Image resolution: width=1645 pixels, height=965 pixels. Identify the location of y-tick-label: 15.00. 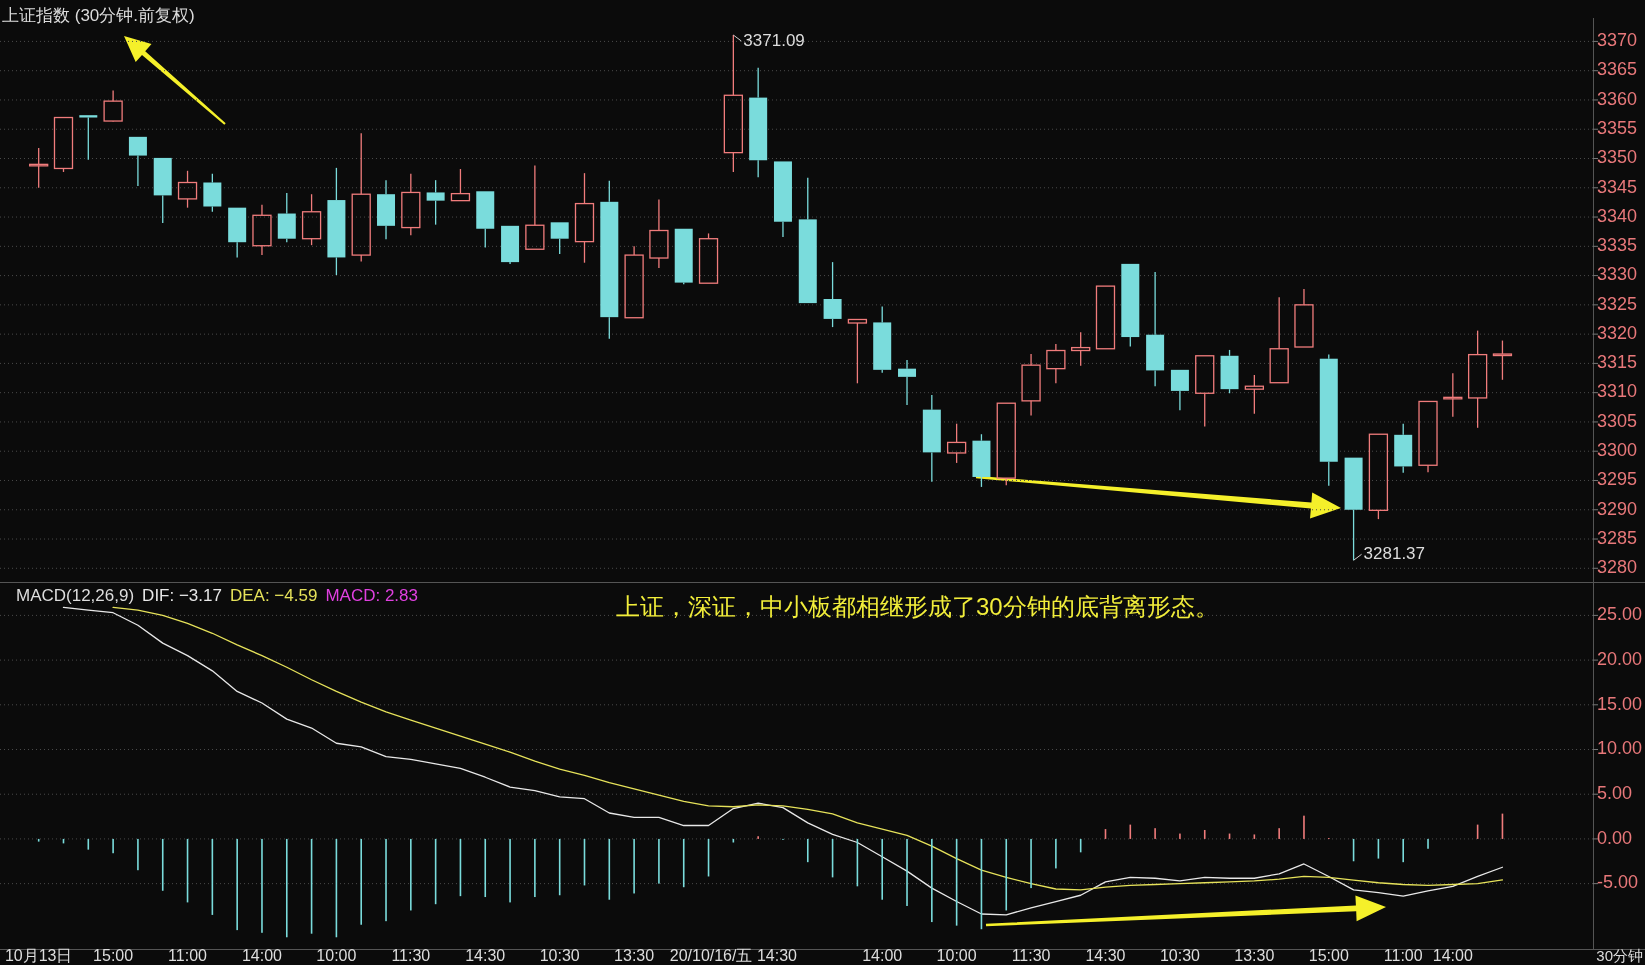
(1620, 703).